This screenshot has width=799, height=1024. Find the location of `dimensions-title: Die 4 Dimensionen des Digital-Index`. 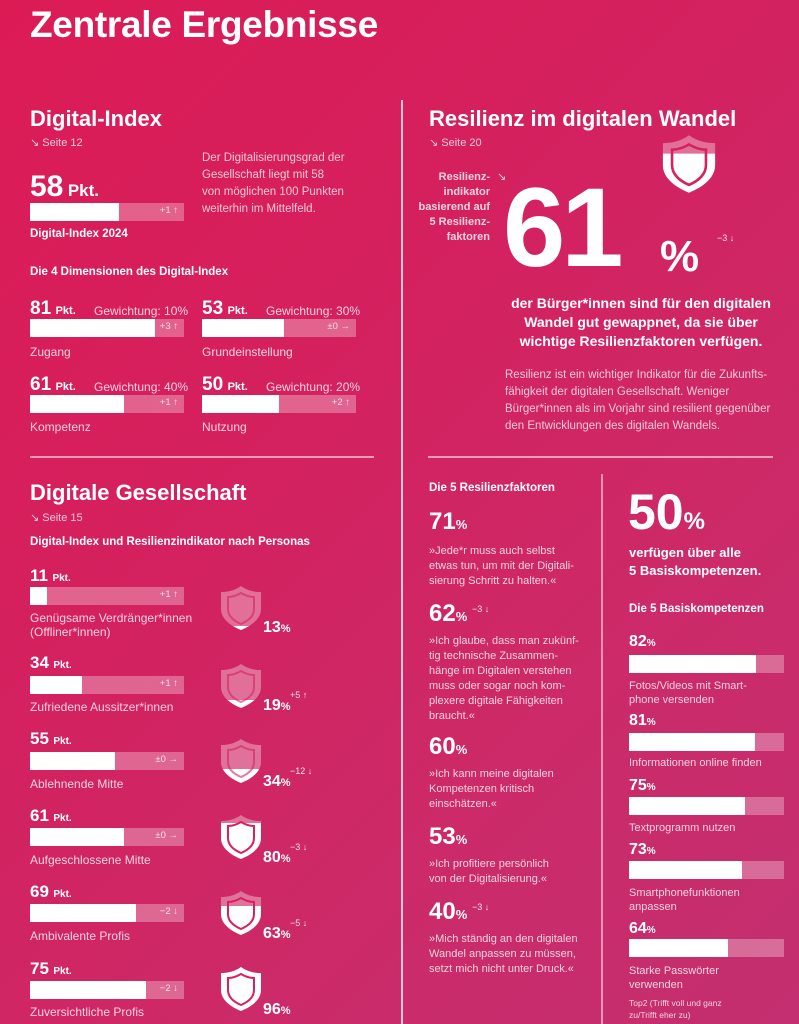

dimensions-title: Die 4 Dimensionen des Digital-Index is located at coordinates (129, 272).